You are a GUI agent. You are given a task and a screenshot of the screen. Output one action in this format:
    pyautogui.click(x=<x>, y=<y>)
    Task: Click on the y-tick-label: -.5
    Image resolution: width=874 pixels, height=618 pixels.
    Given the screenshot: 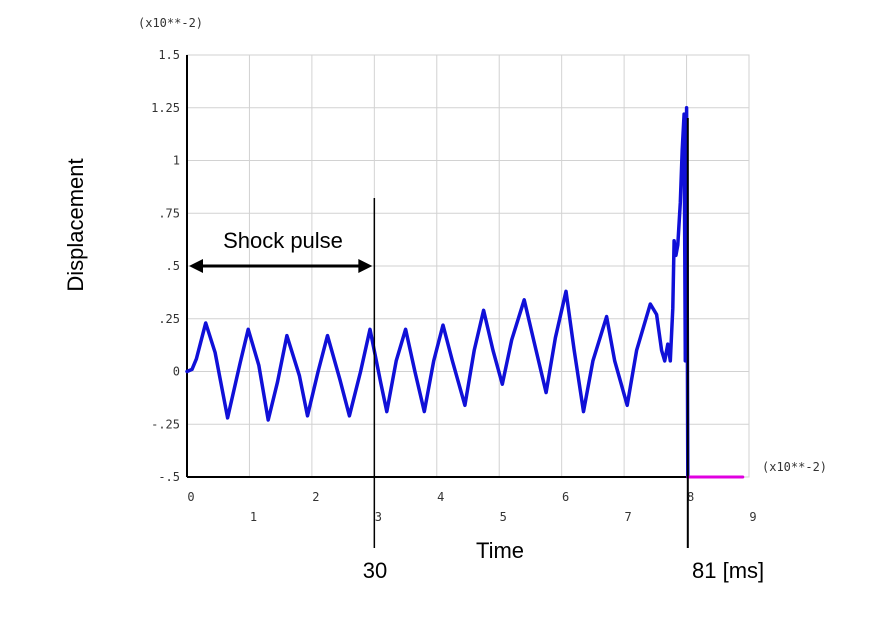 What is the action you would take?
    pyautogui.click(x=169, y=477)
    